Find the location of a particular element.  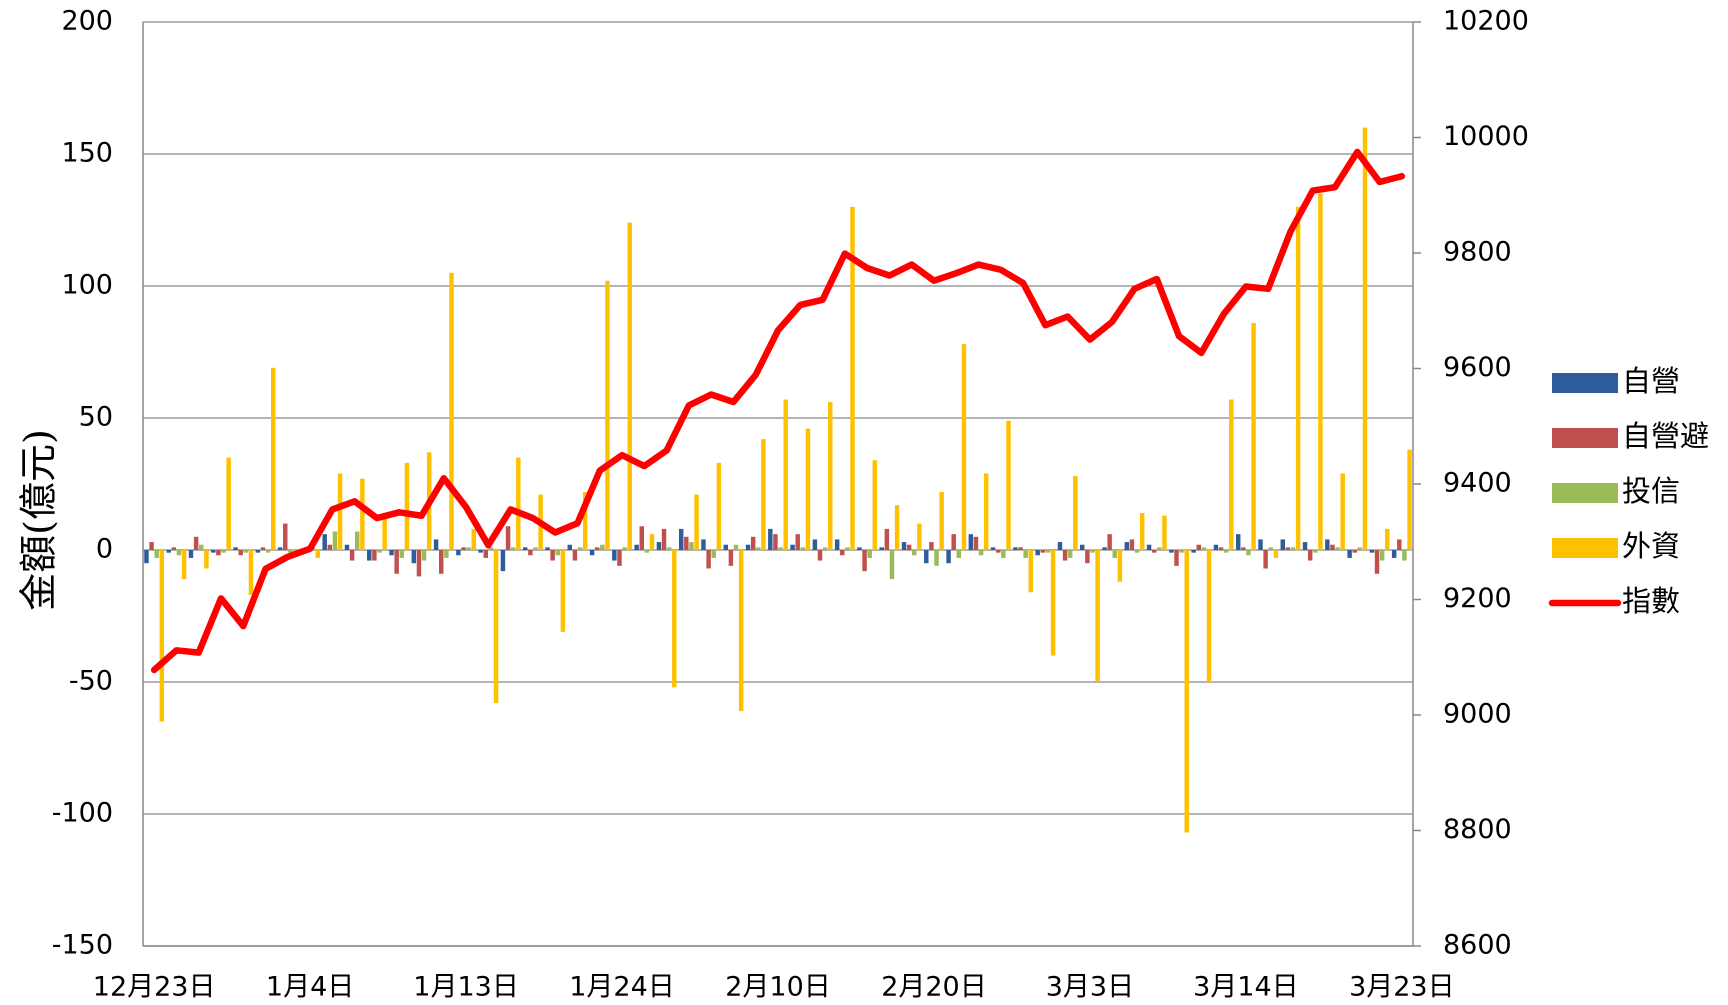

x-tick-label: 3月23日 is located at coordinates (1402, 987).